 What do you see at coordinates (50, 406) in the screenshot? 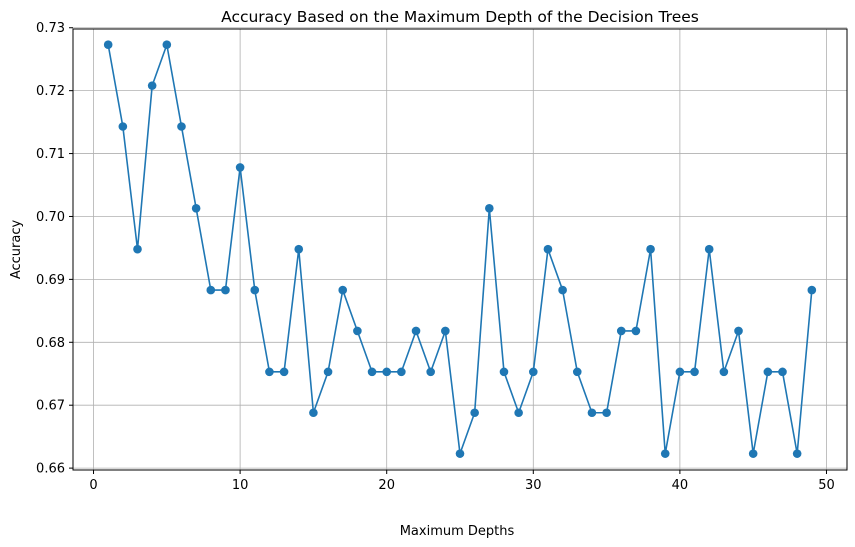
I see `y-tick-label: 0.67` at bounding box center [50, 406].